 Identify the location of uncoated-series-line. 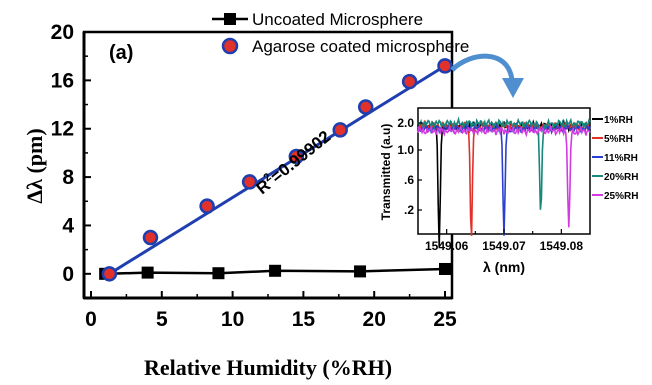
(275, 271).